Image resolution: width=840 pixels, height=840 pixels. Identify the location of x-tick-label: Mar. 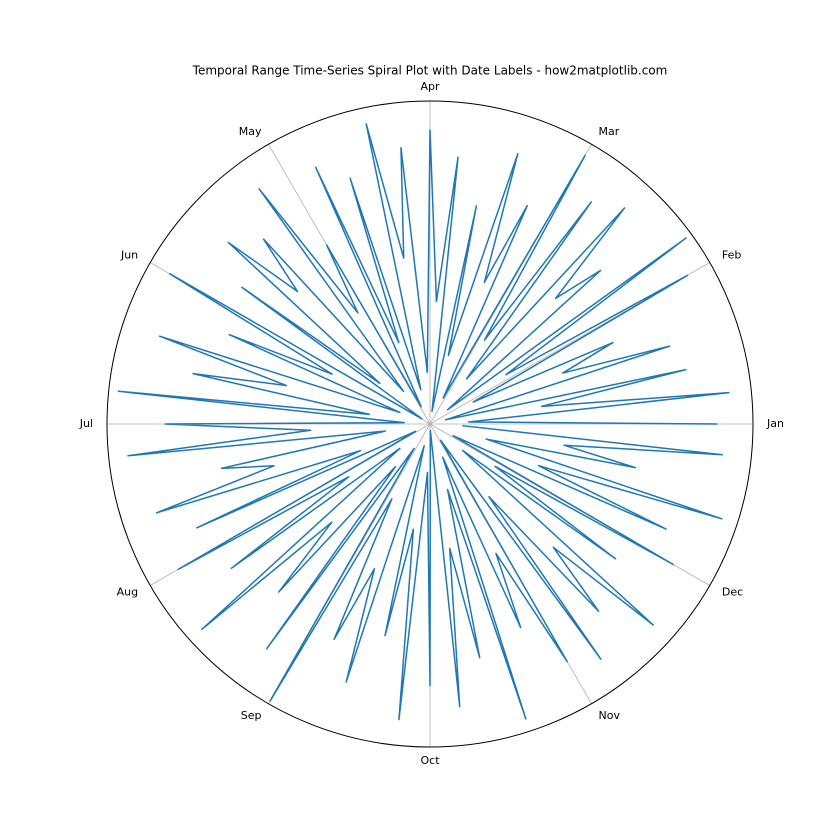
(609, 131).